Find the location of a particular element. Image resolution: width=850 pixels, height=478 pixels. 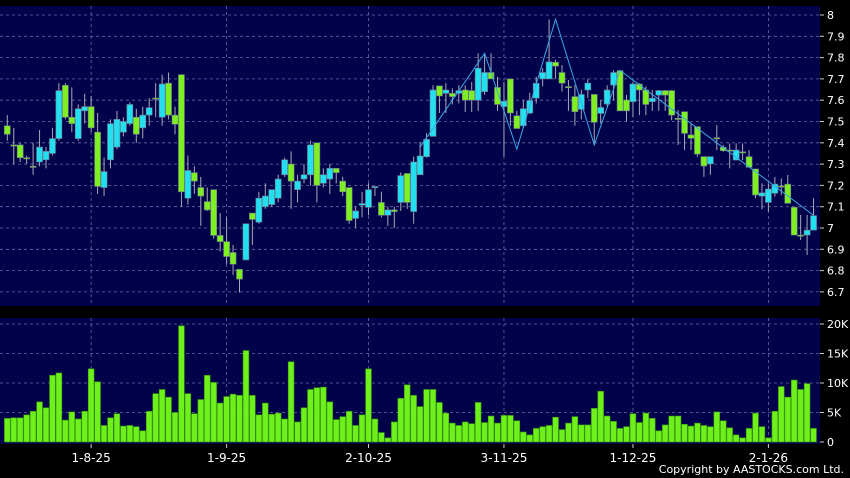

price-tick-label: 6.7 is located at coordinates (836, 292).